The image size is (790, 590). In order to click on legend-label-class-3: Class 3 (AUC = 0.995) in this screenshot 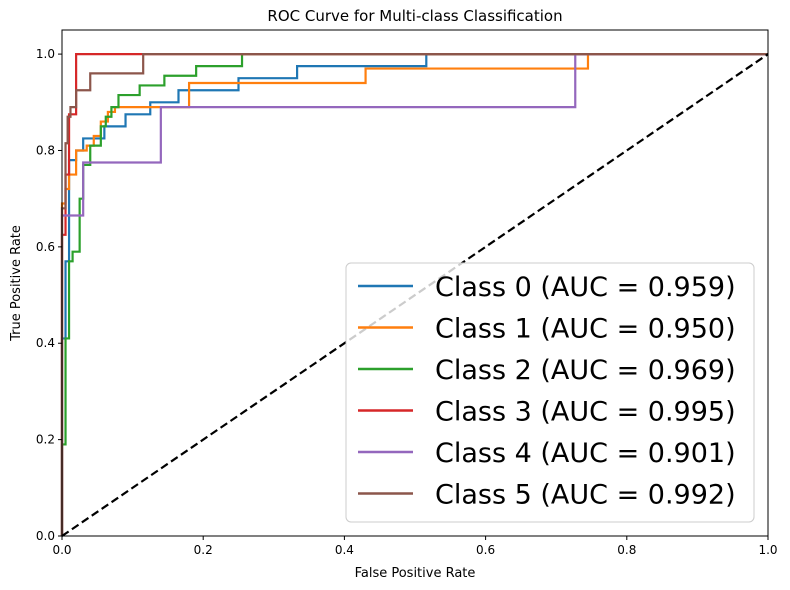, I will do `click(585, 412)`.